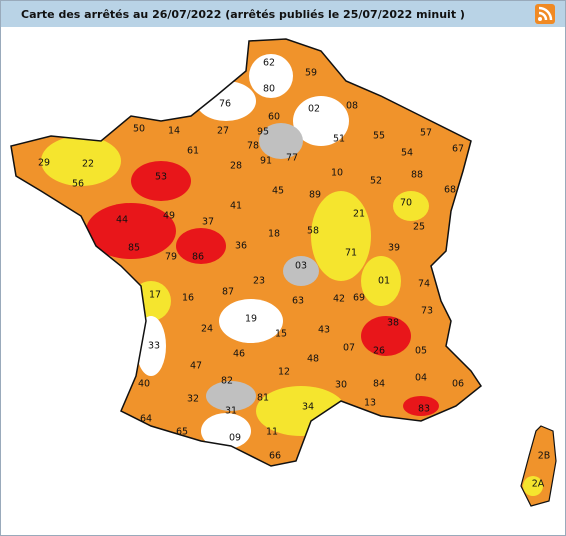  I want to click on department-label: 34, so click(308, 407).